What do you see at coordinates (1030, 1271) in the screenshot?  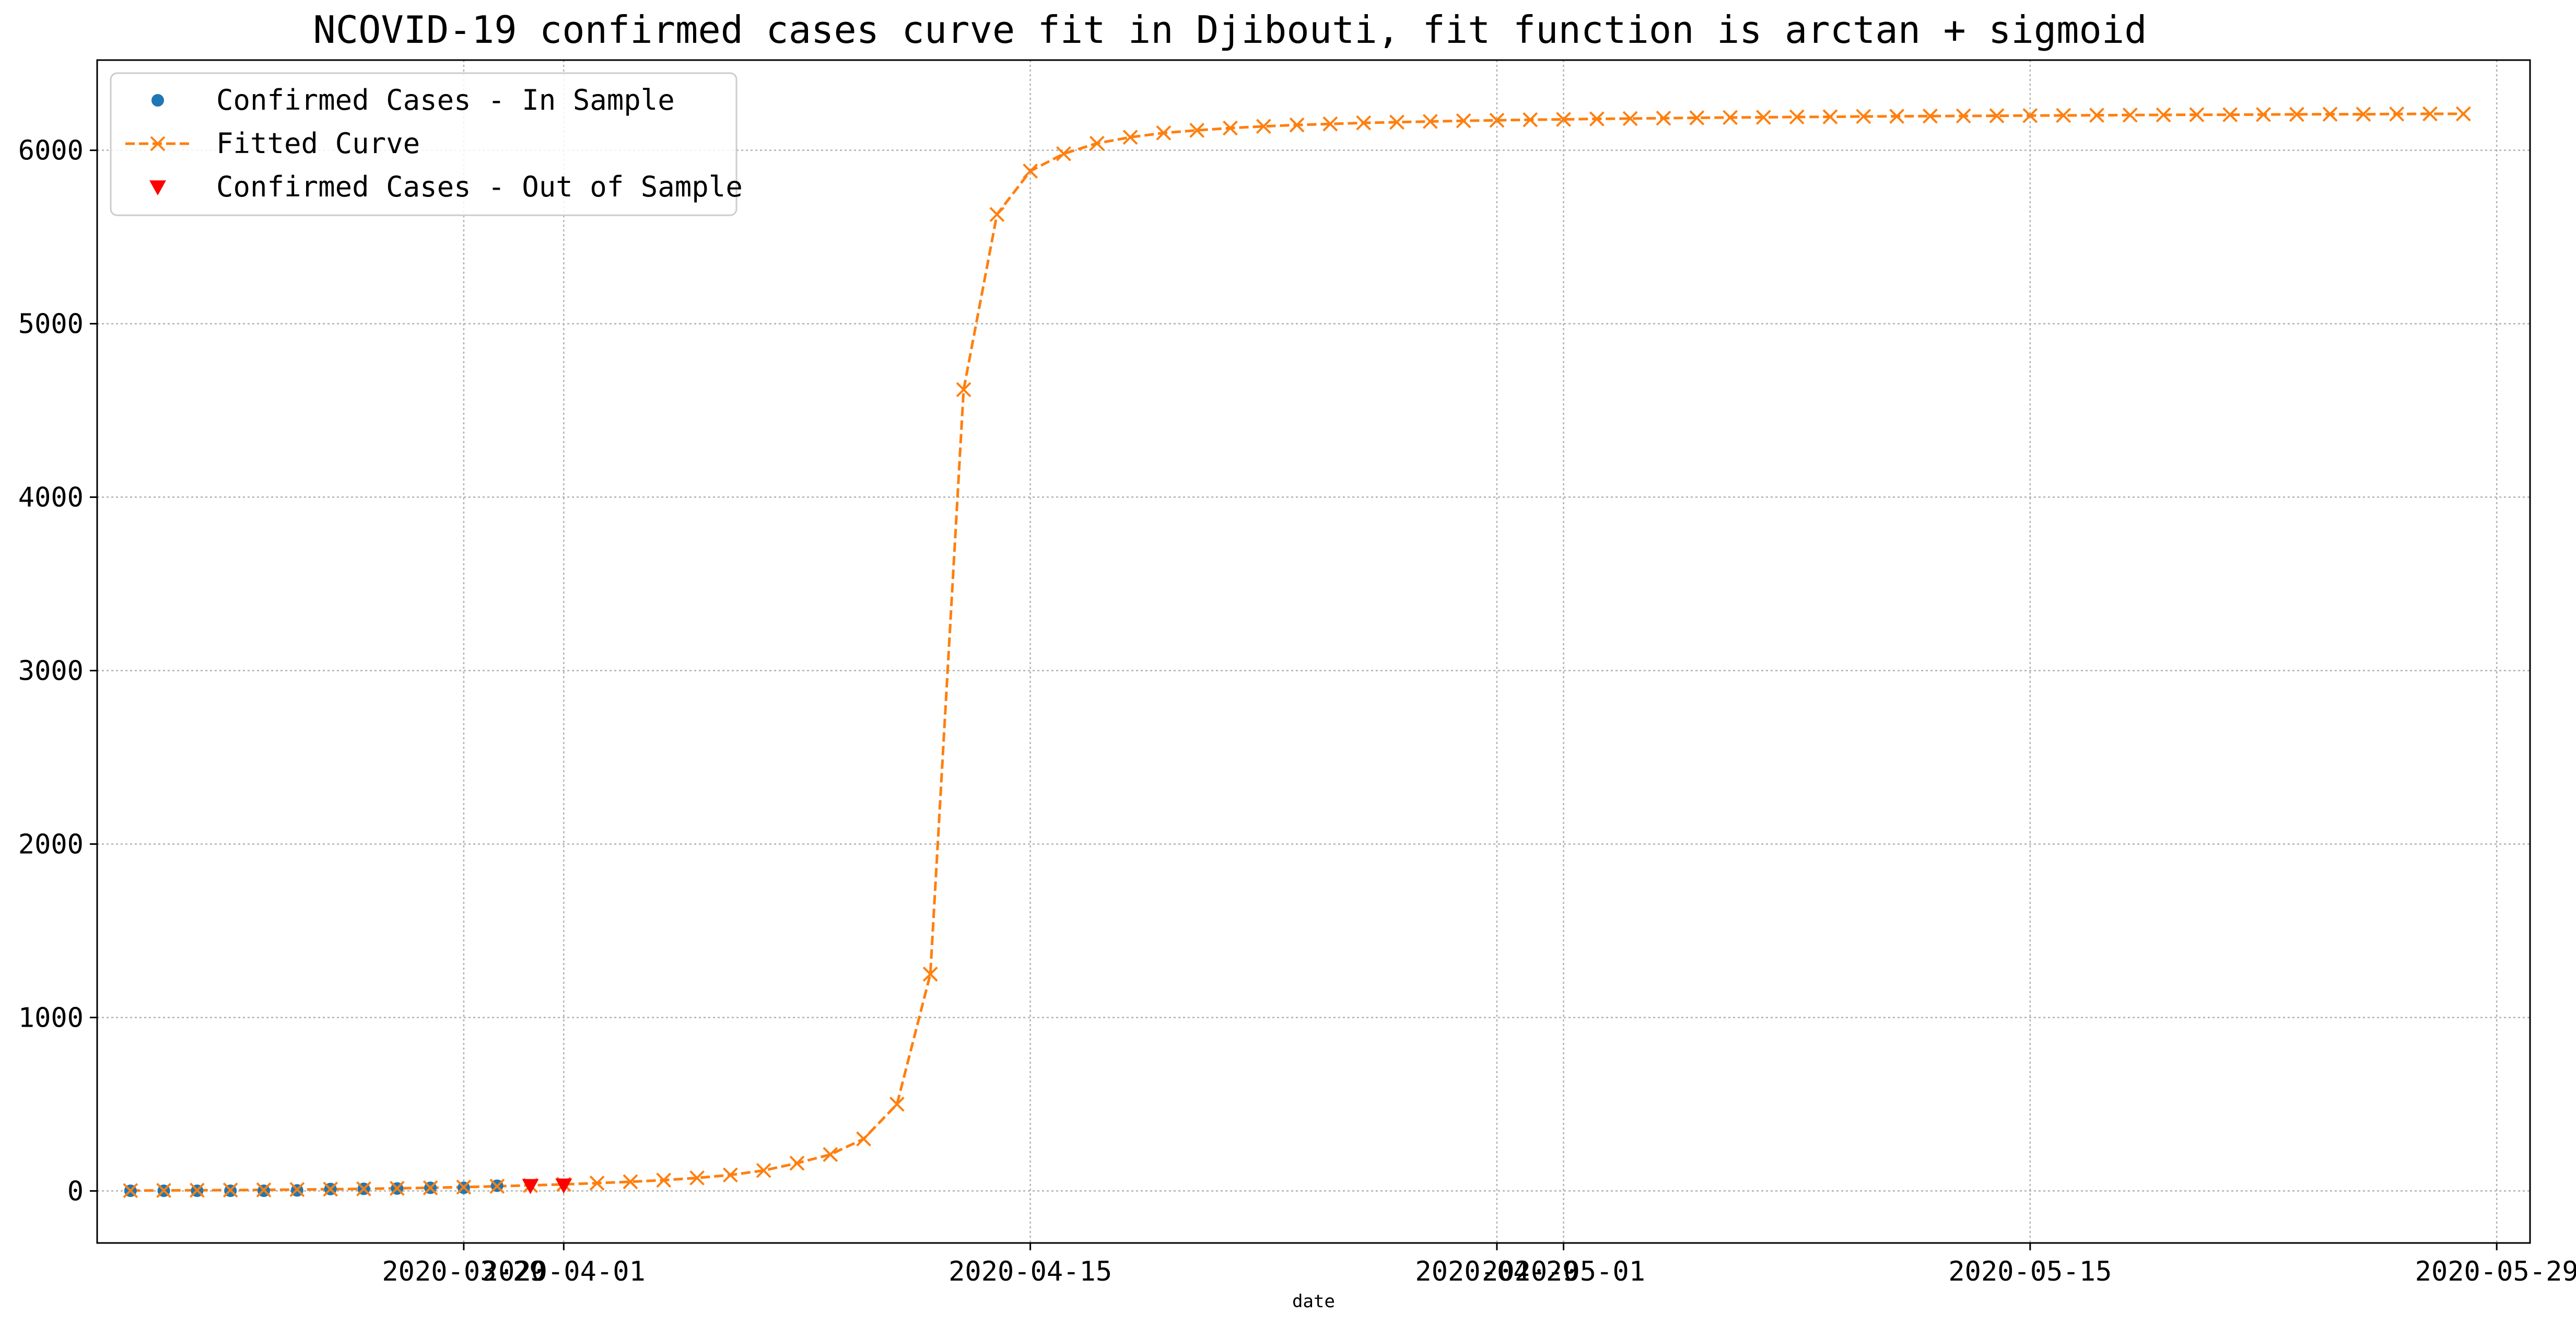 I see `x-tick-label: 2020-04-15` at bounding box center [1030, 1271].